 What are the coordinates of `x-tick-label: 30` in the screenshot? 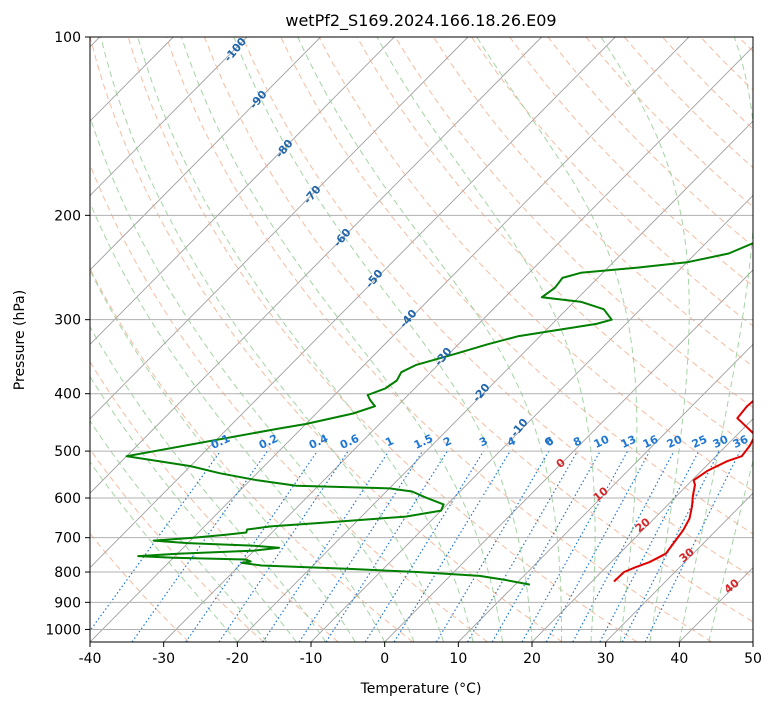 It's located at (606, 659).